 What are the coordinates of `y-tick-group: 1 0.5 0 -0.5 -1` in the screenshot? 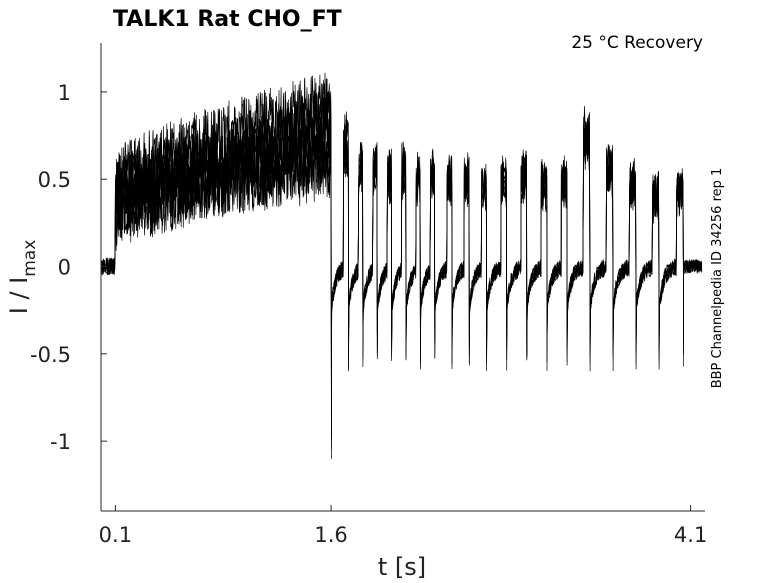 It's located at (68, 267).